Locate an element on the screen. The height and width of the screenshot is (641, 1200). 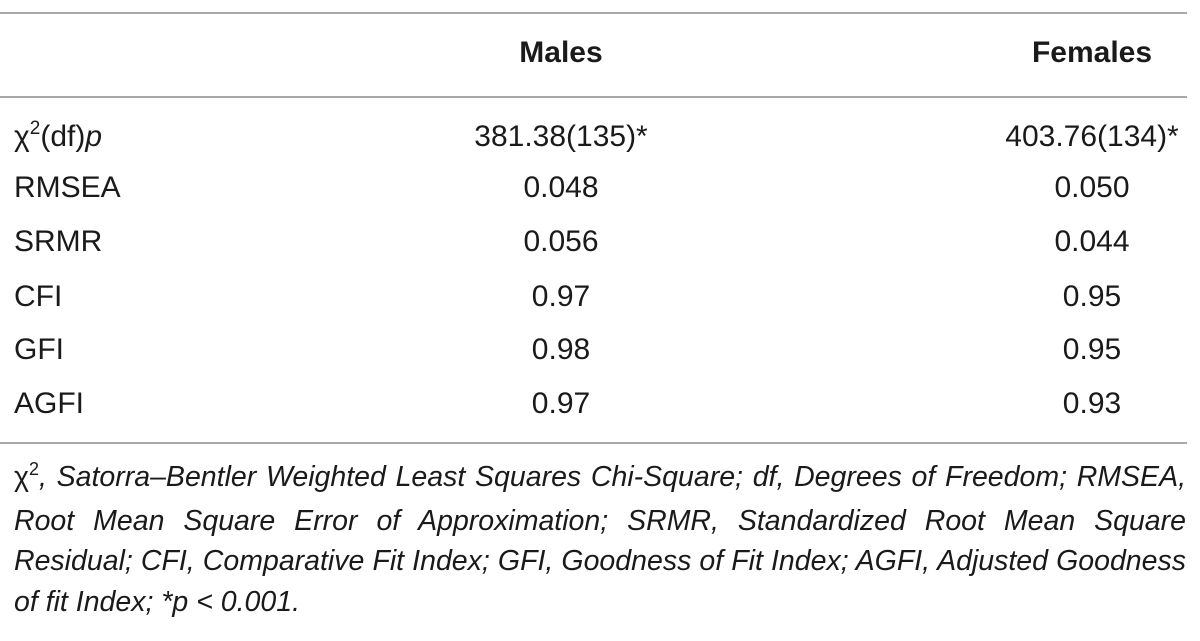
table-bottom-rule is located at coordinates (593, 443).